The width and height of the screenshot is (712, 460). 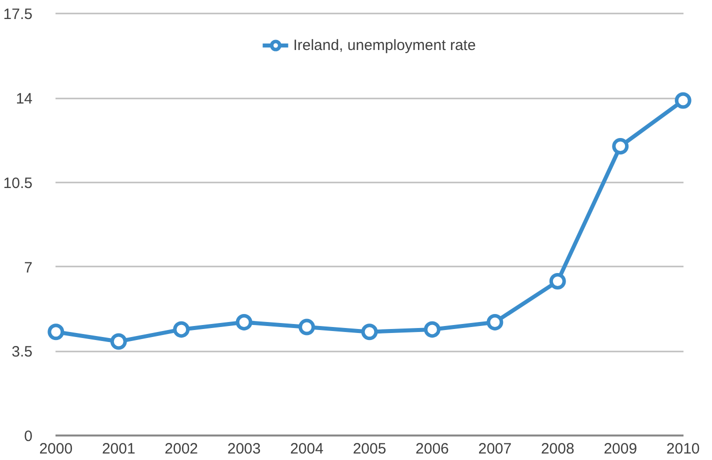 What do you see at coordinates (432, 449) in the screenshot?
I see `x-tick-label: 2006` at bounding box center [432, 449].